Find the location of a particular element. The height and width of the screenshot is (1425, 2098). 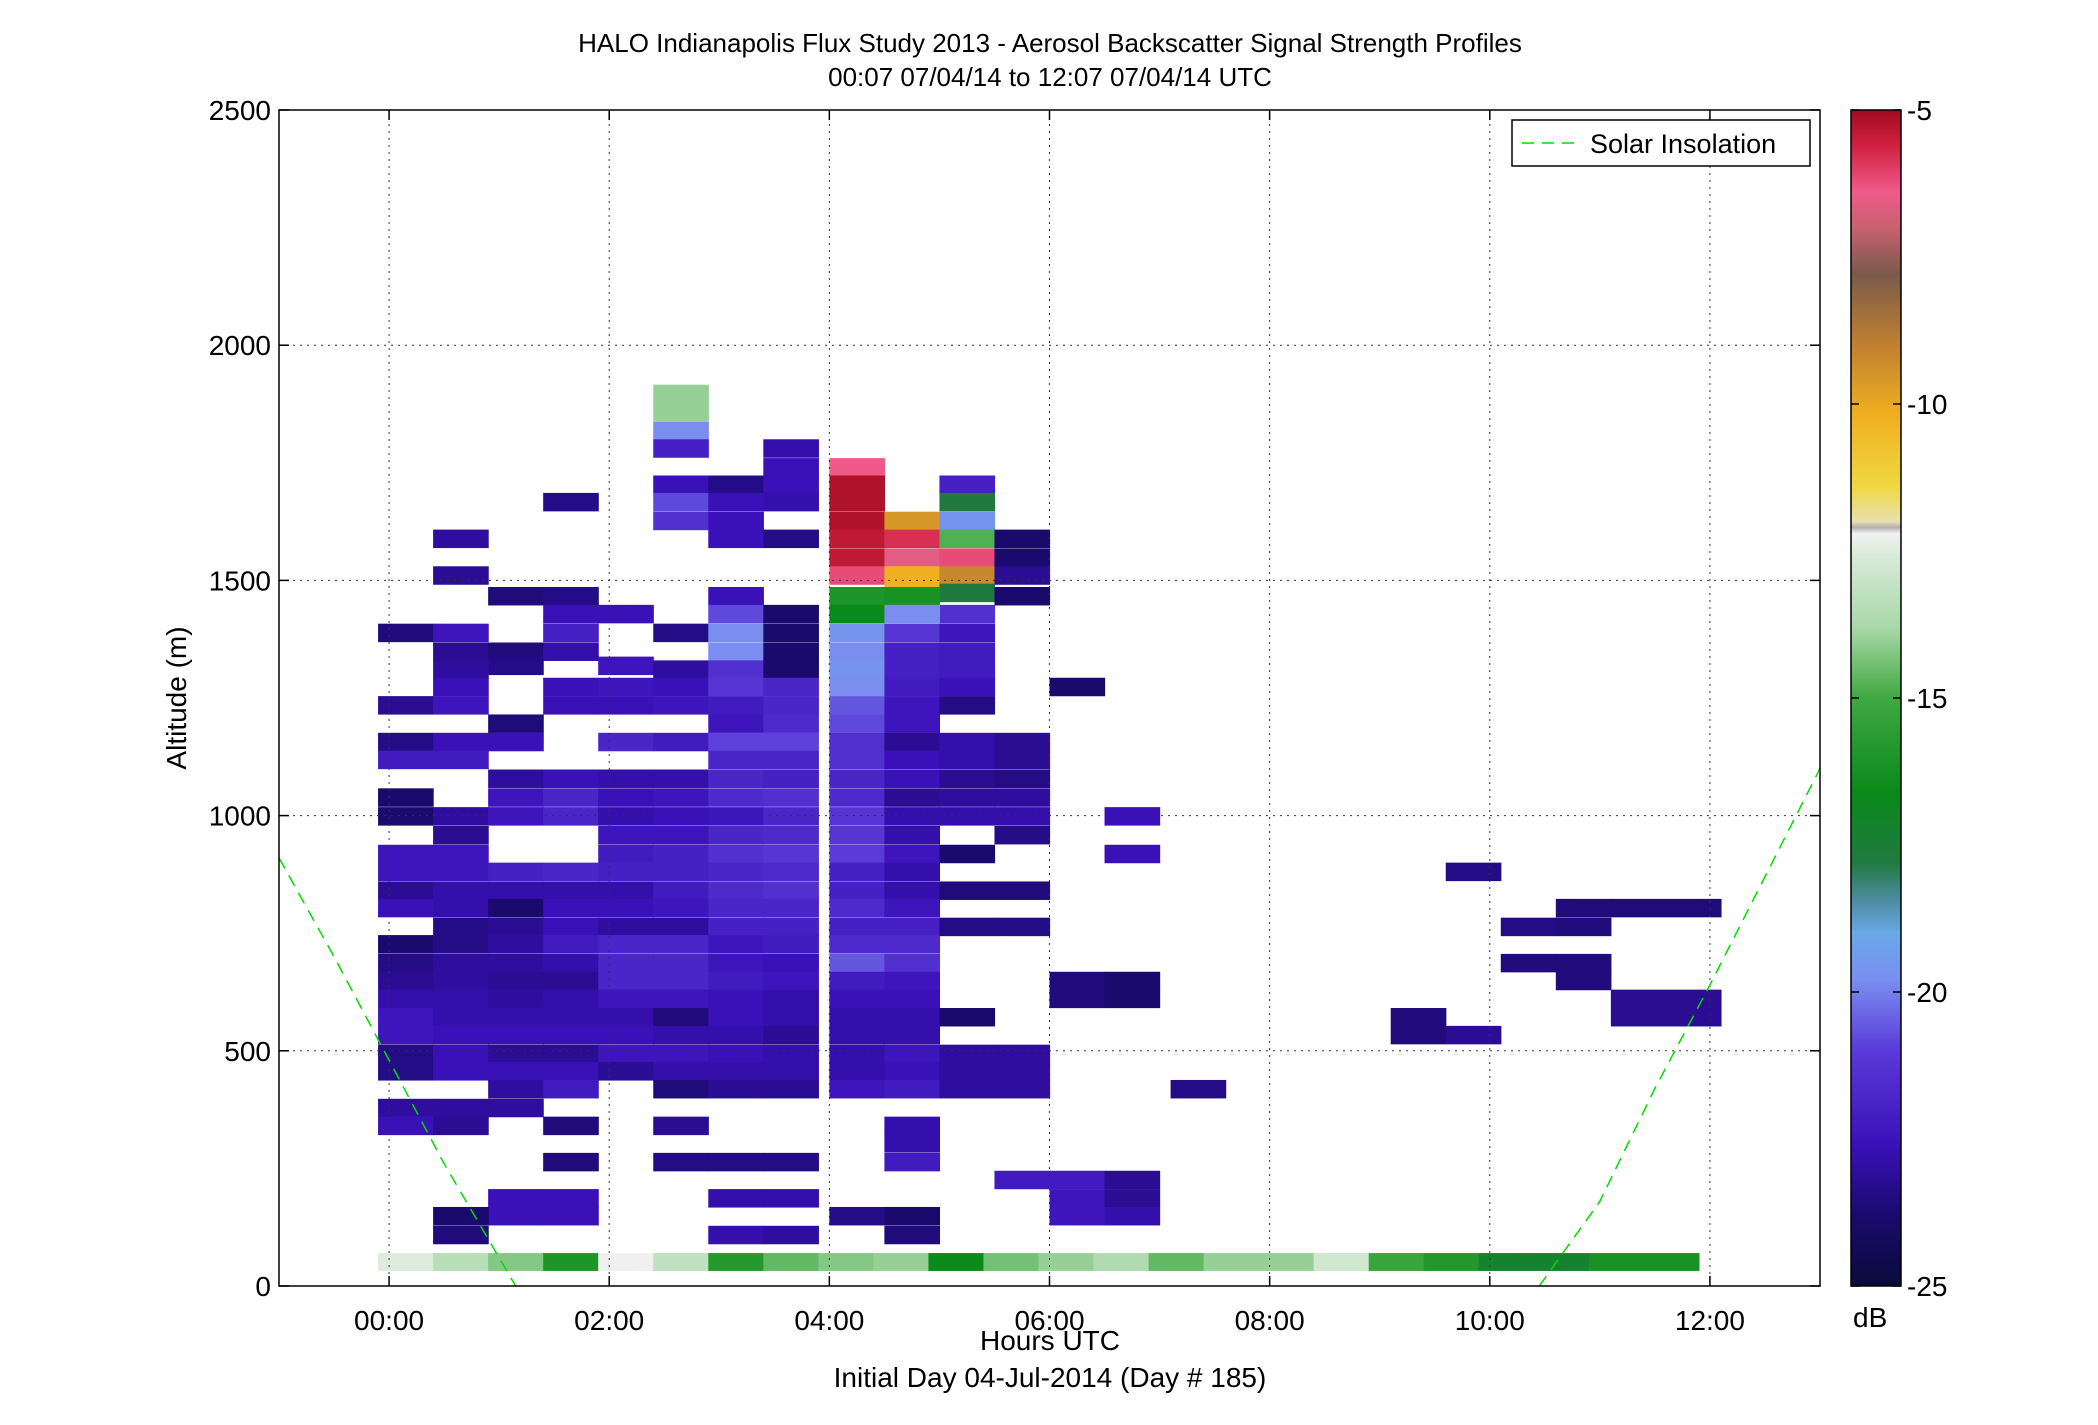

series-line-solar-insolation is located at coordinates (398, 1071).